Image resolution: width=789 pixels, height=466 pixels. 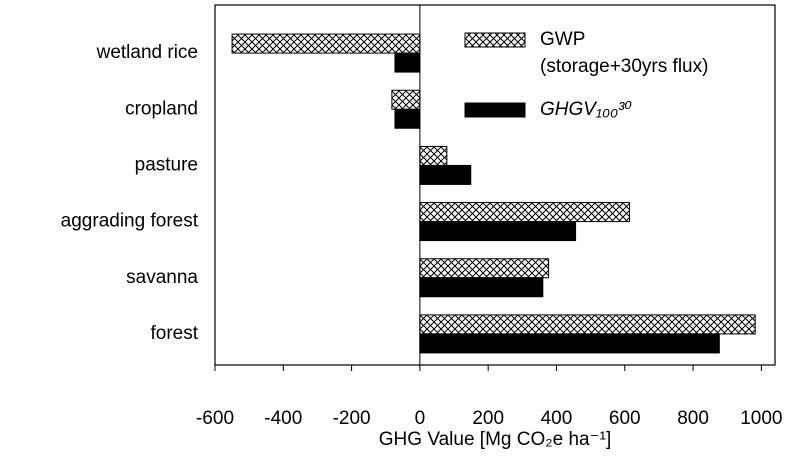 What do you see at coordinates (625, 418) in the screenshot?
I see `x-tick-label: 600` at bounding box center [625, 418].